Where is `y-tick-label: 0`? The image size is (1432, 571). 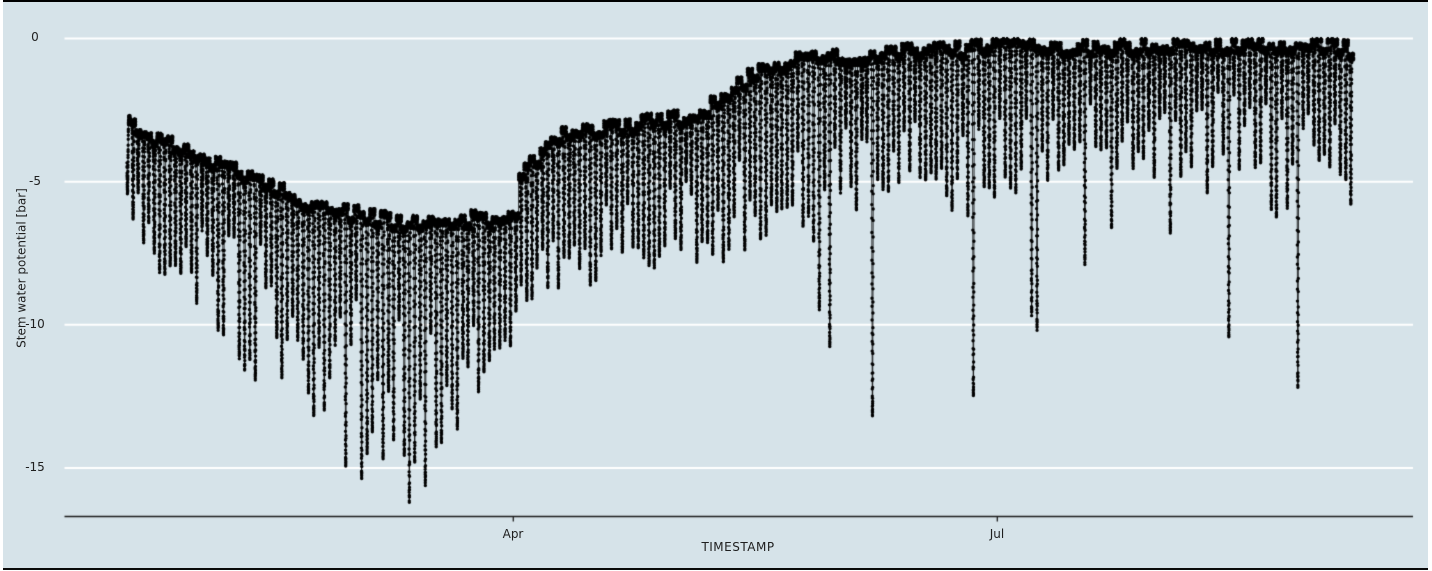 y-tick-label: 0 is located at coordinates (35, 37).